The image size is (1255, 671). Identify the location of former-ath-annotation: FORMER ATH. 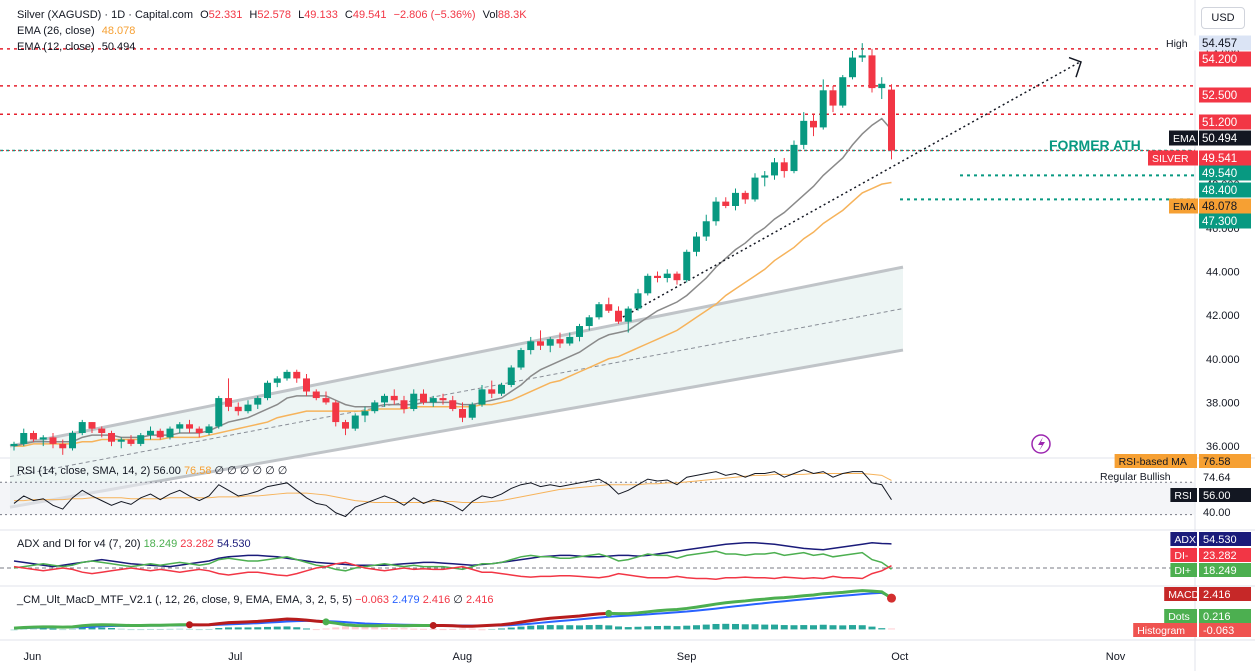
(1095, 145).